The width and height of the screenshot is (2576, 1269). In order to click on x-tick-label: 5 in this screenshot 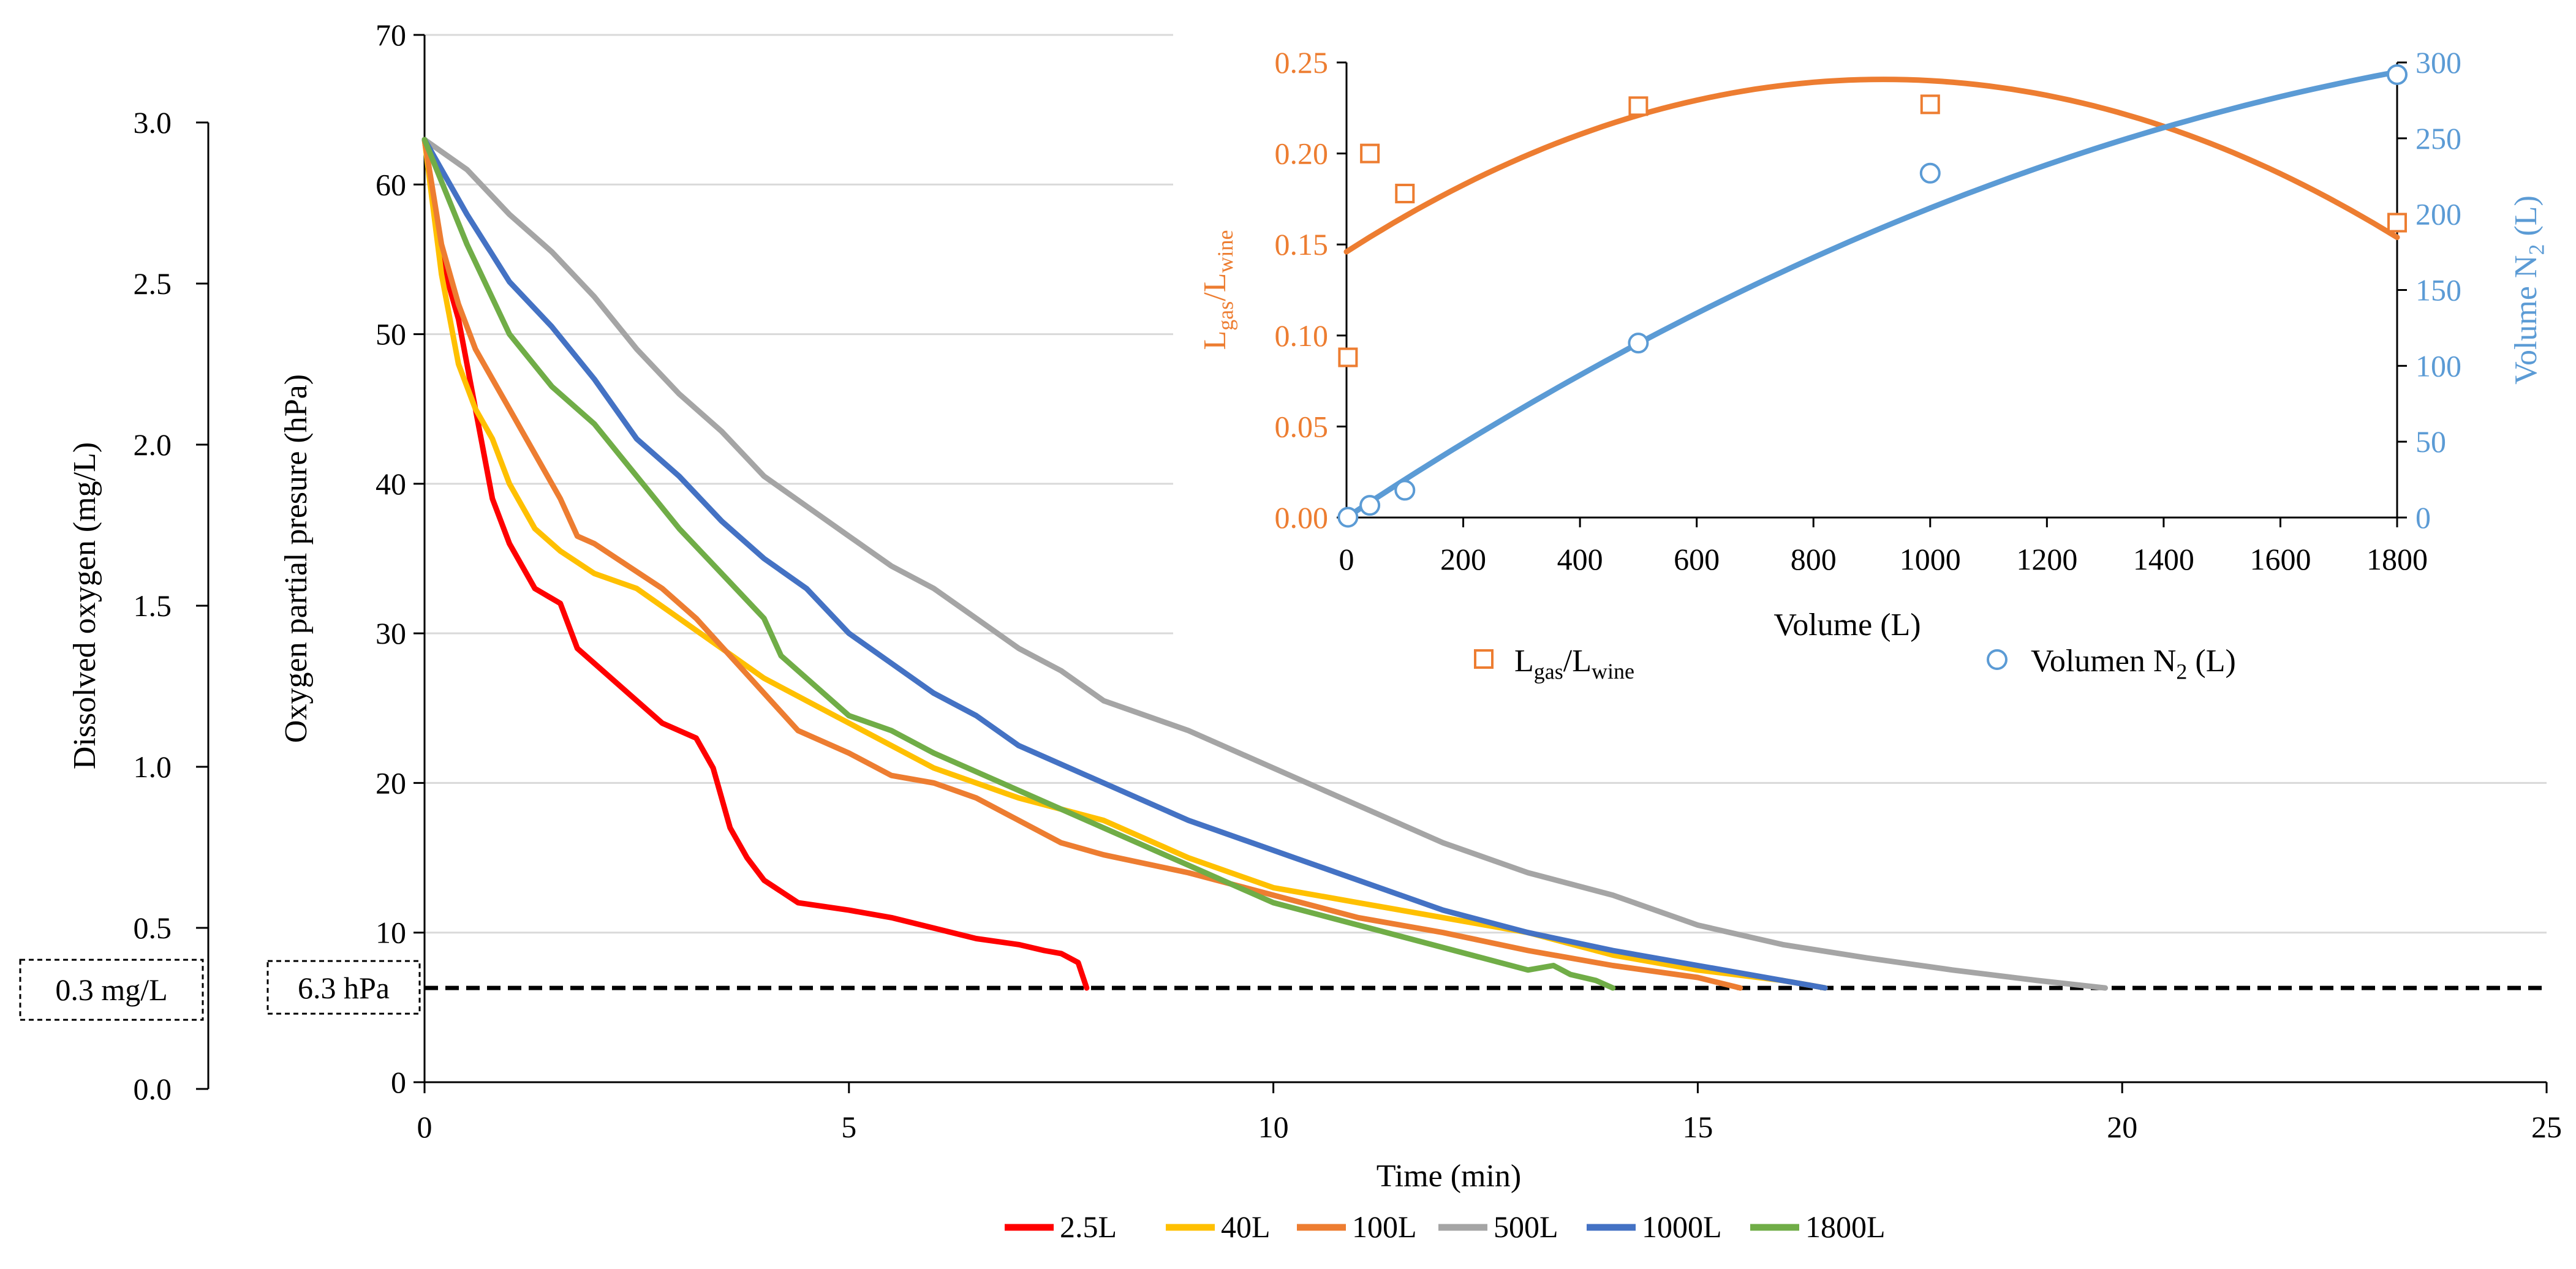, I will do `click(848, 1127)`.